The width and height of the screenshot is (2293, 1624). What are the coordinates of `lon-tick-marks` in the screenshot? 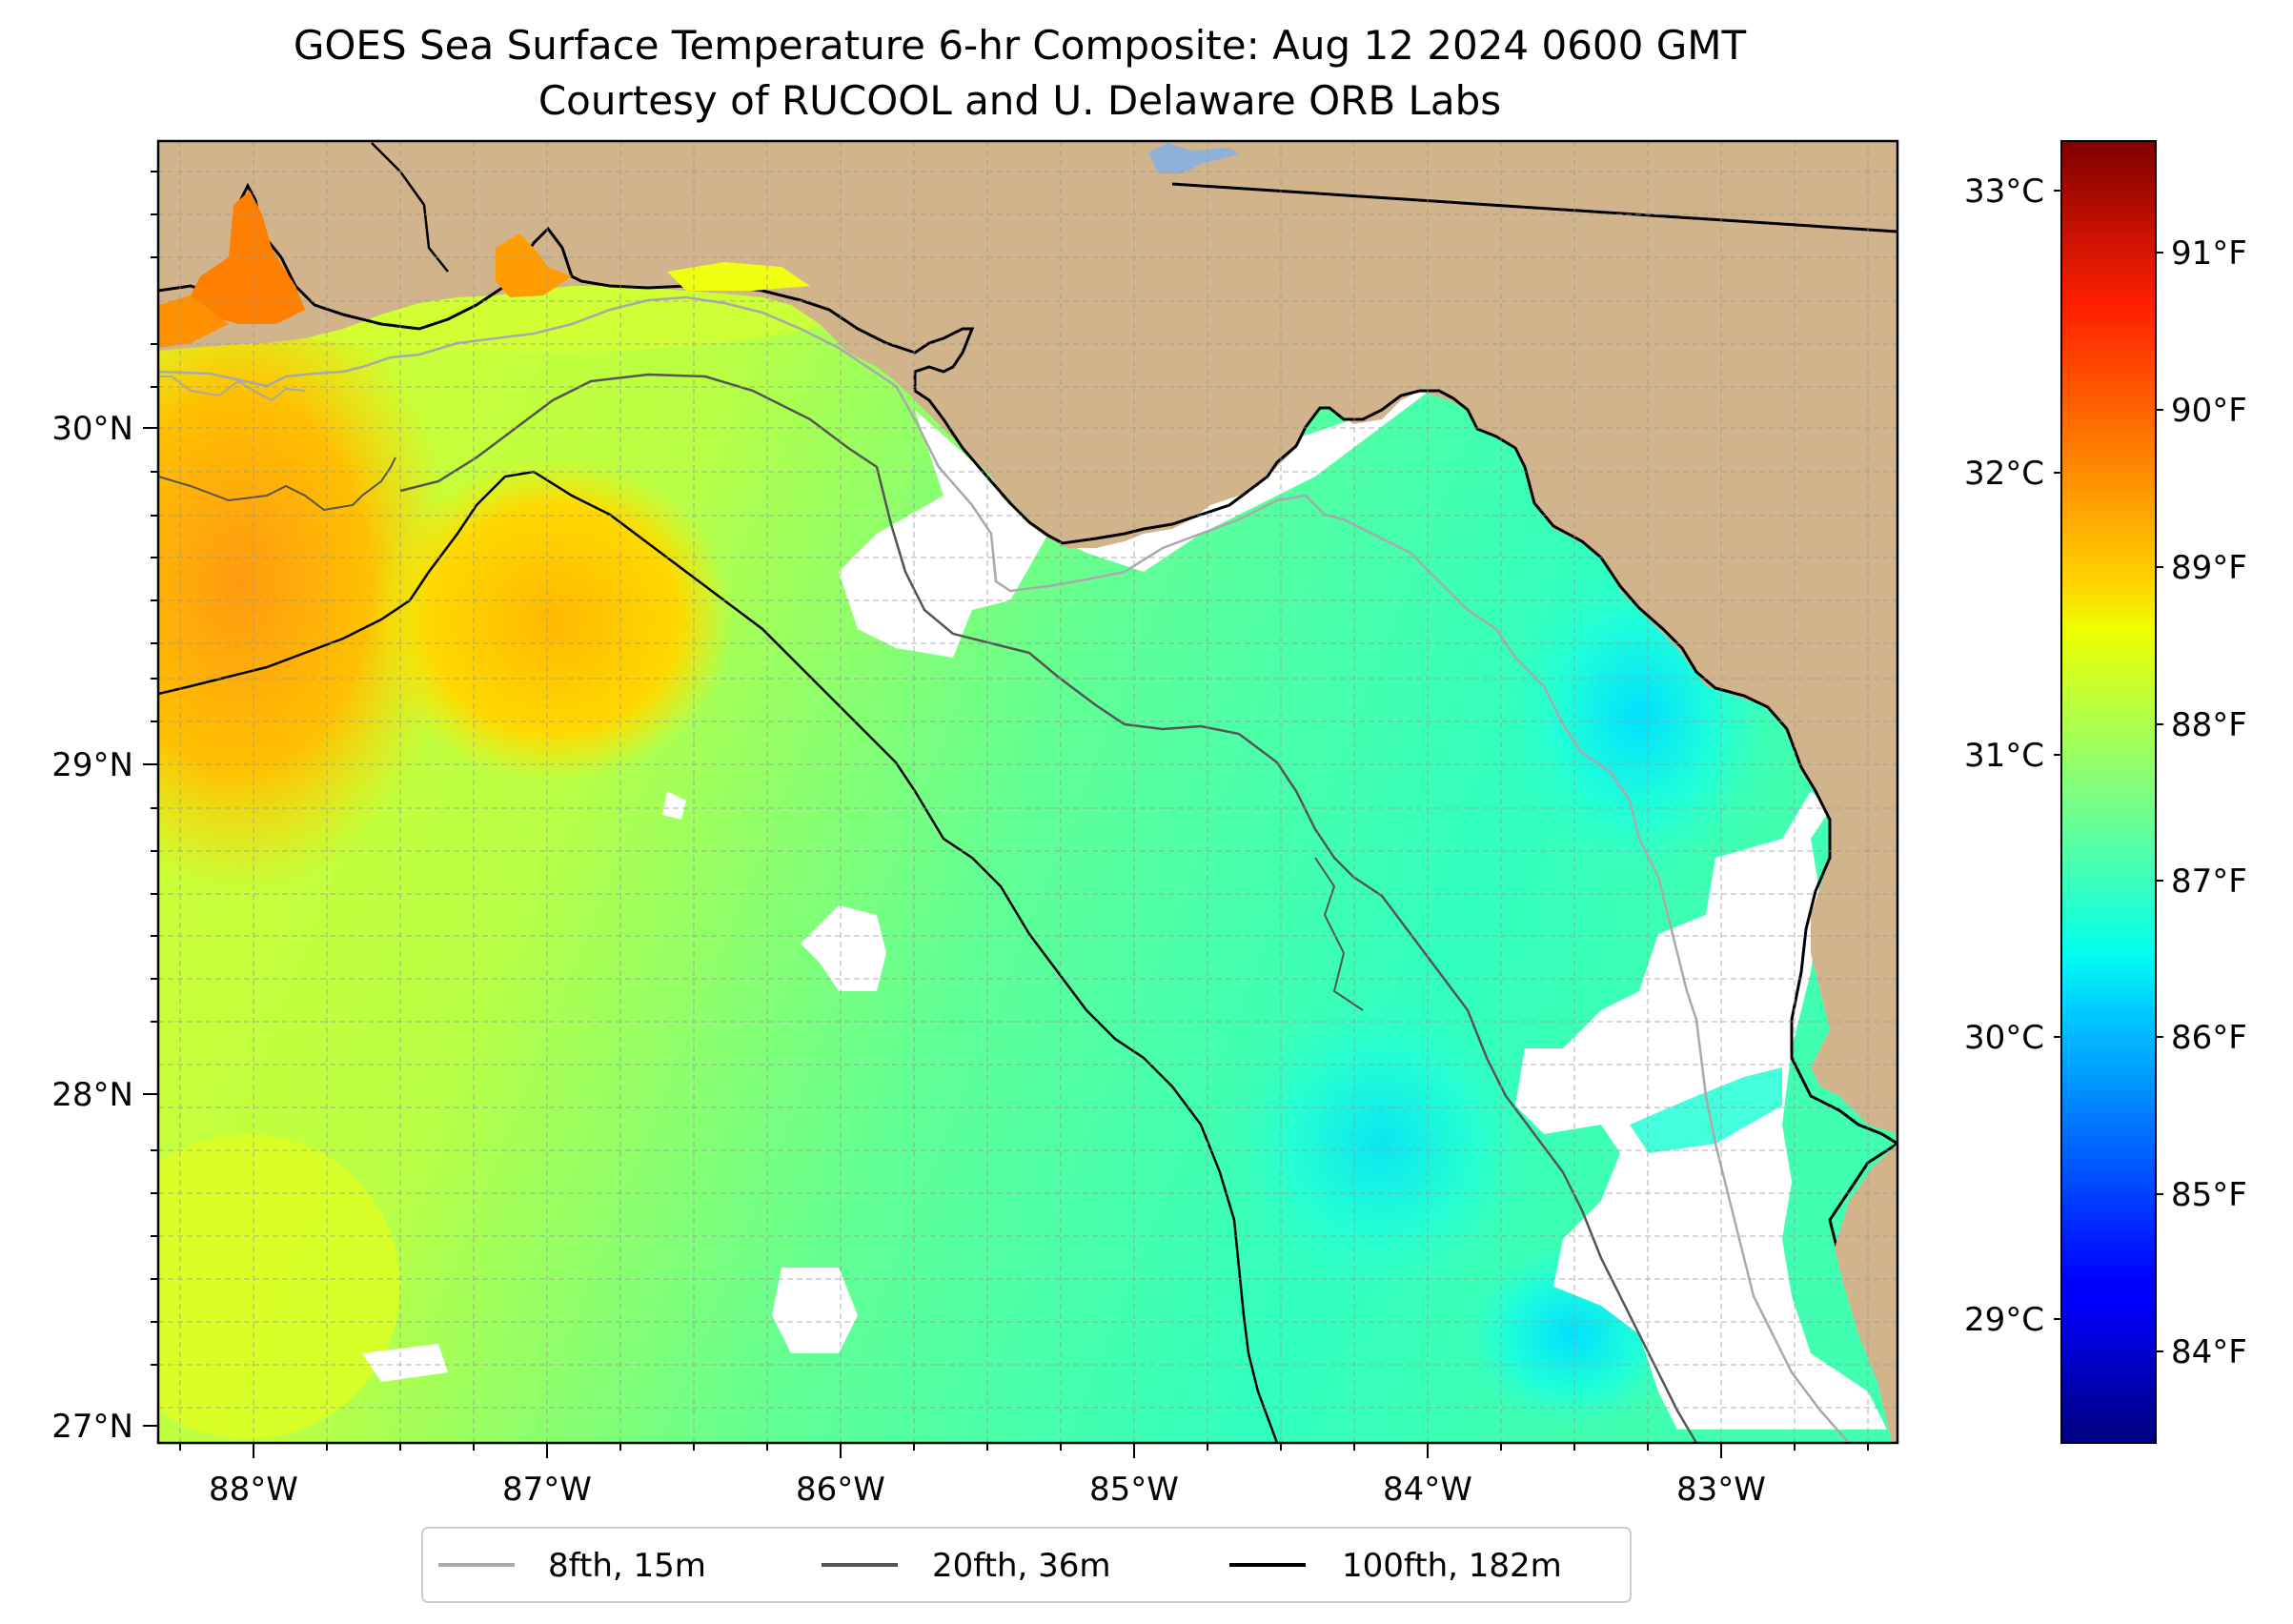 It's located at (1024, 1450).